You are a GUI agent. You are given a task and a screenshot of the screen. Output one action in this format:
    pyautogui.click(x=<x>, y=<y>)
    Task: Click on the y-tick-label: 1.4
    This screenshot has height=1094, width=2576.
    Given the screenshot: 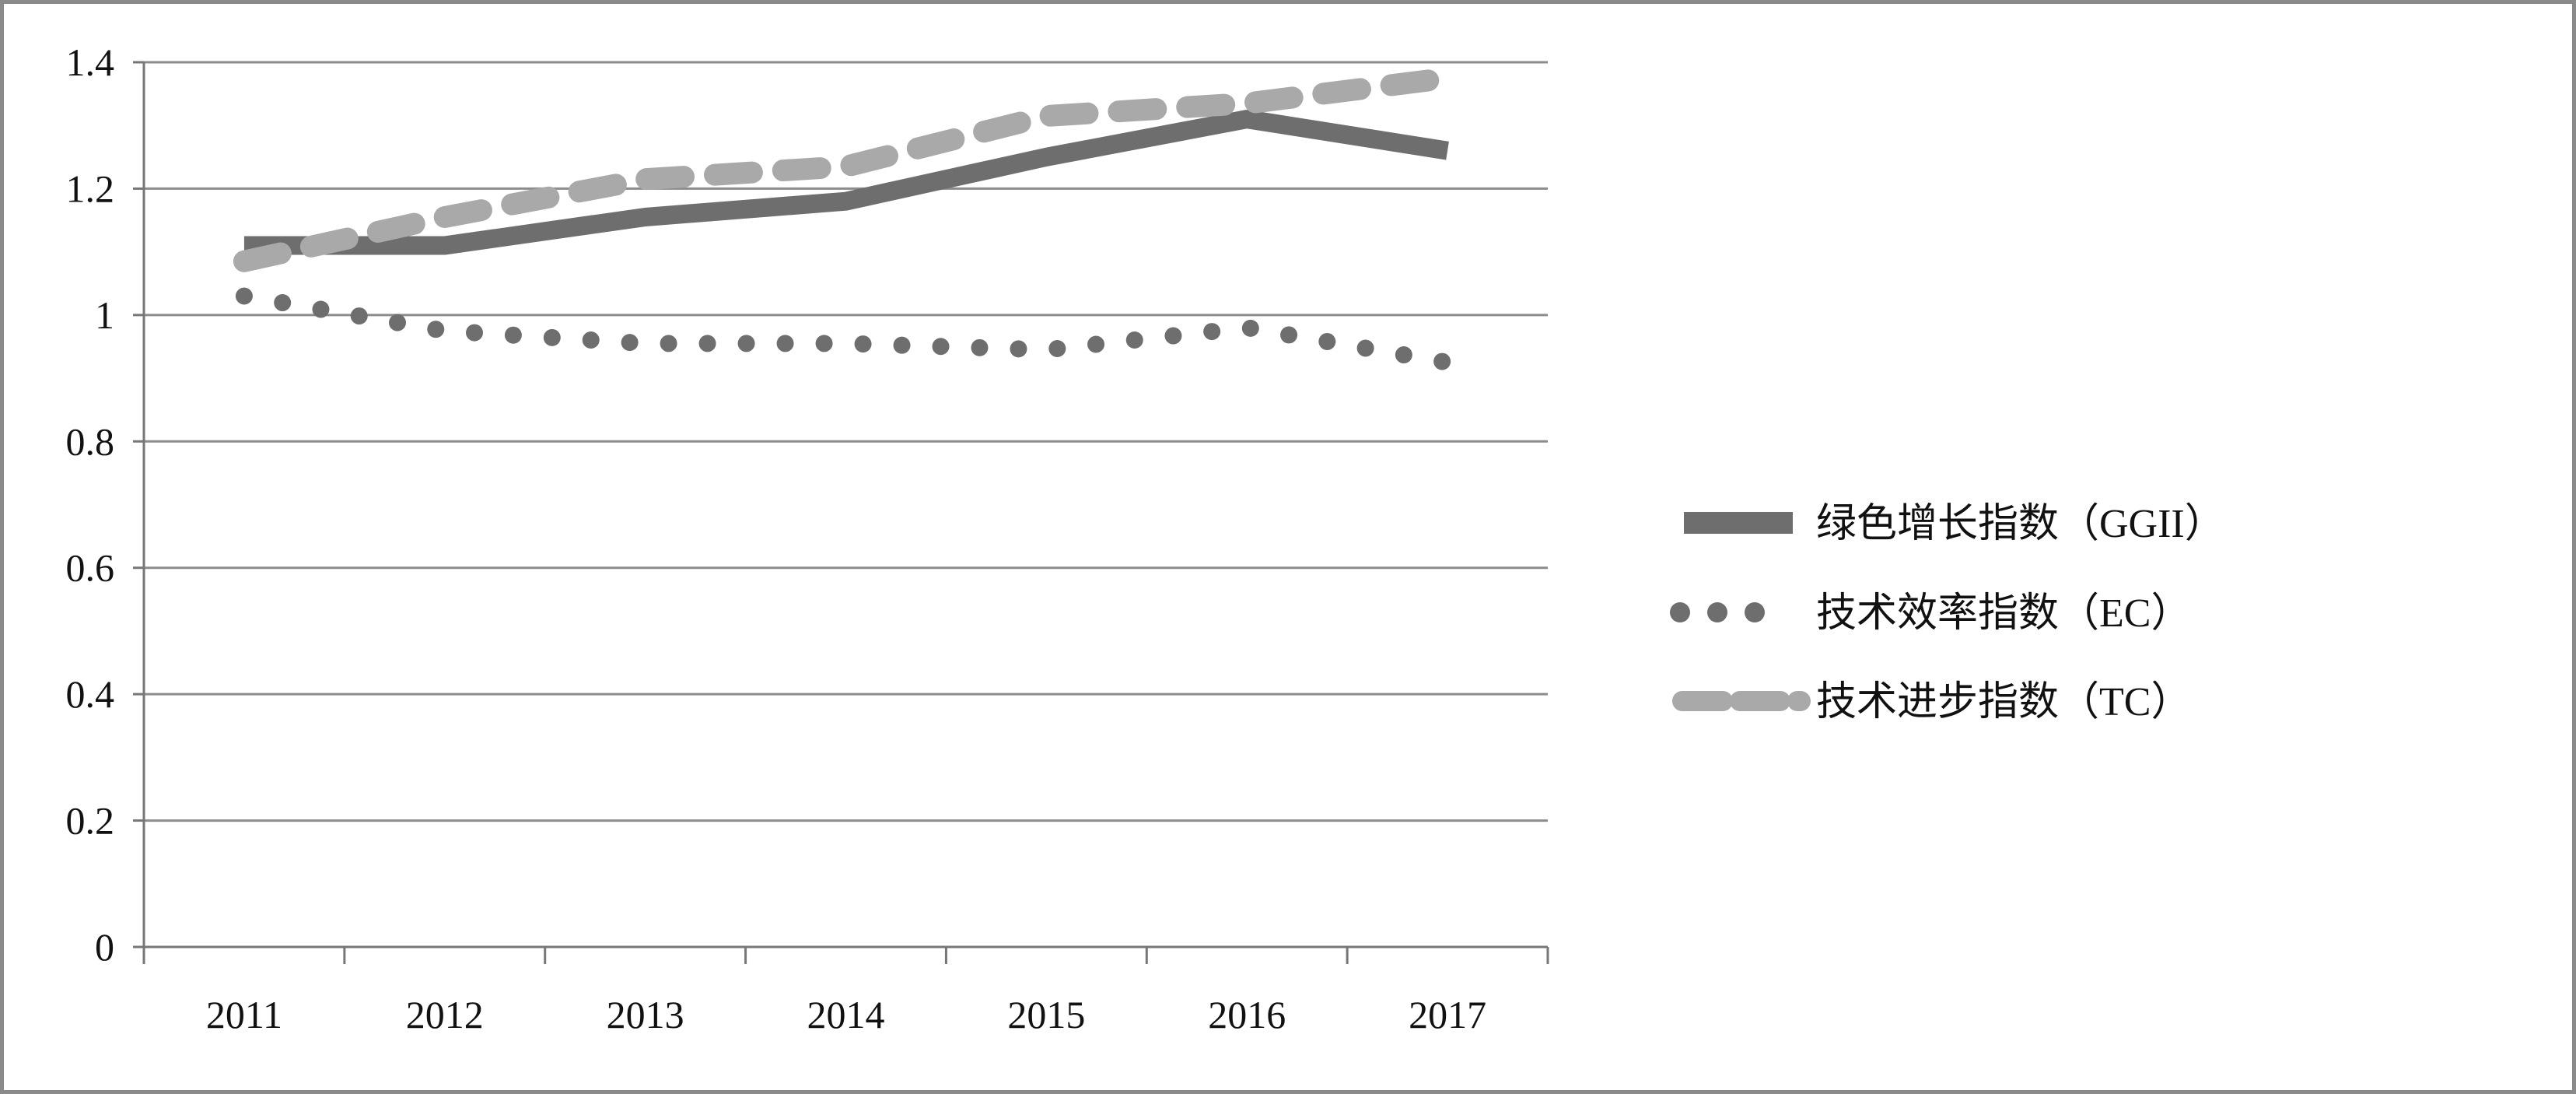 What is the action you would take?
    pyautogui.click(x=90, y=62)
    